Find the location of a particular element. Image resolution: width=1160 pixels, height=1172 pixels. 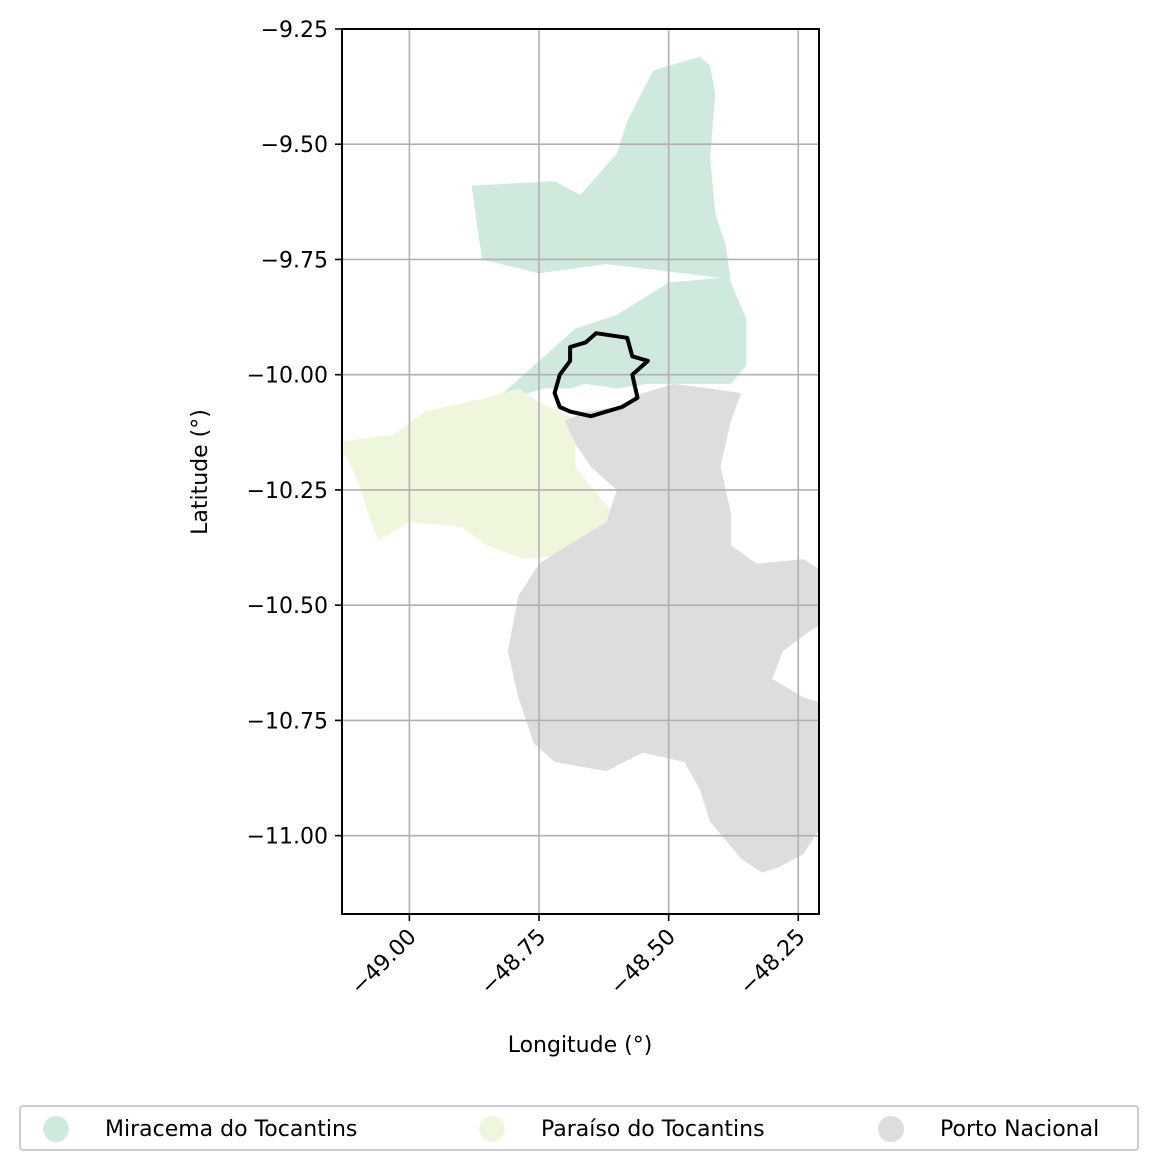

legend-marker-miracema is located at coordinates (56, 1129).